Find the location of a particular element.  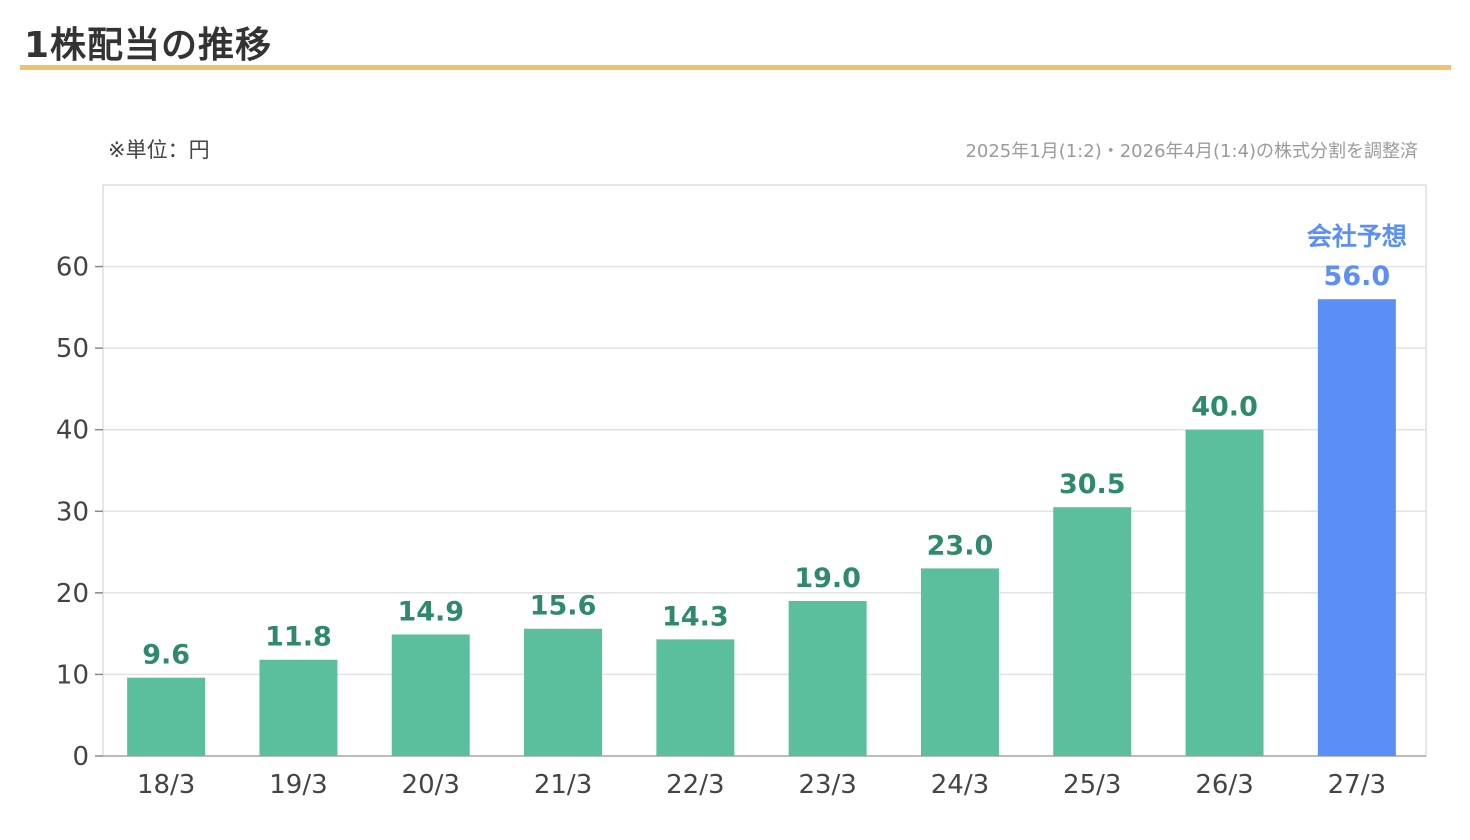

page-title: 1株配当の推移 is located at coordinates (148, 45).